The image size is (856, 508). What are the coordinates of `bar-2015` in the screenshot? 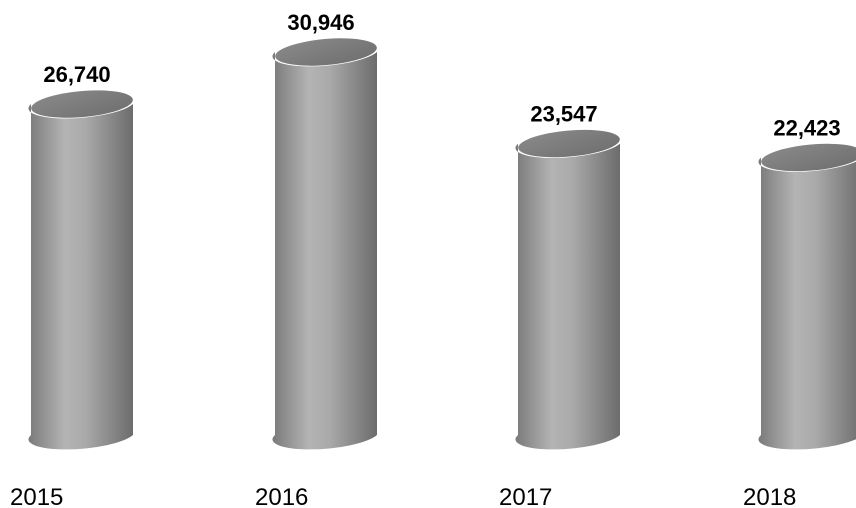 It's located at (80, 270).